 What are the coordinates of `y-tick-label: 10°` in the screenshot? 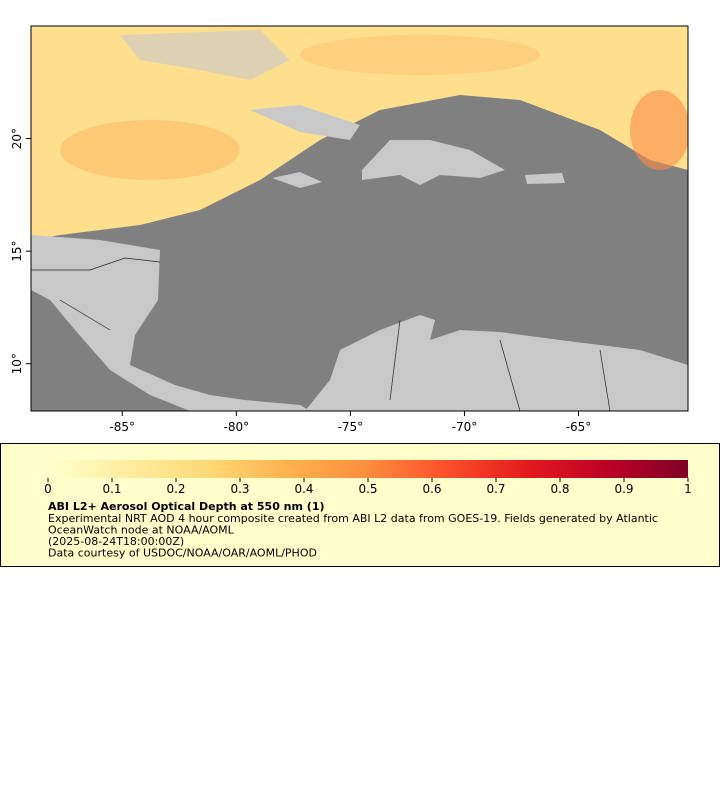 It's located at (17, 363).